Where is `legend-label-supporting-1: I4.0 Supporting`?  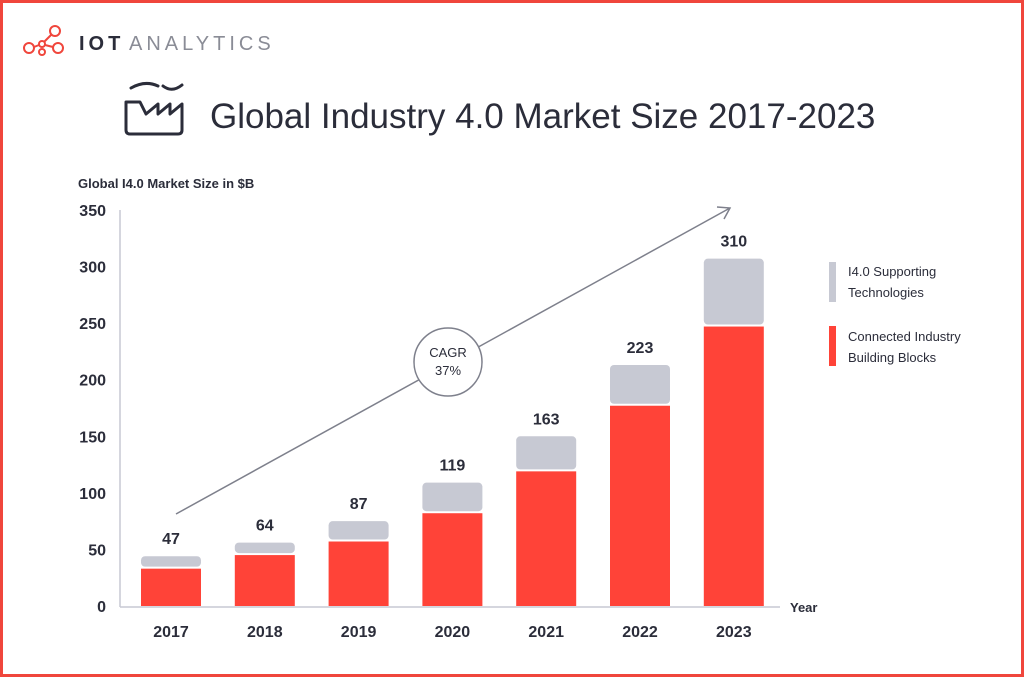
legend-label-supporting-1: I4.0 Supporting is located at coordinates (892, 271).